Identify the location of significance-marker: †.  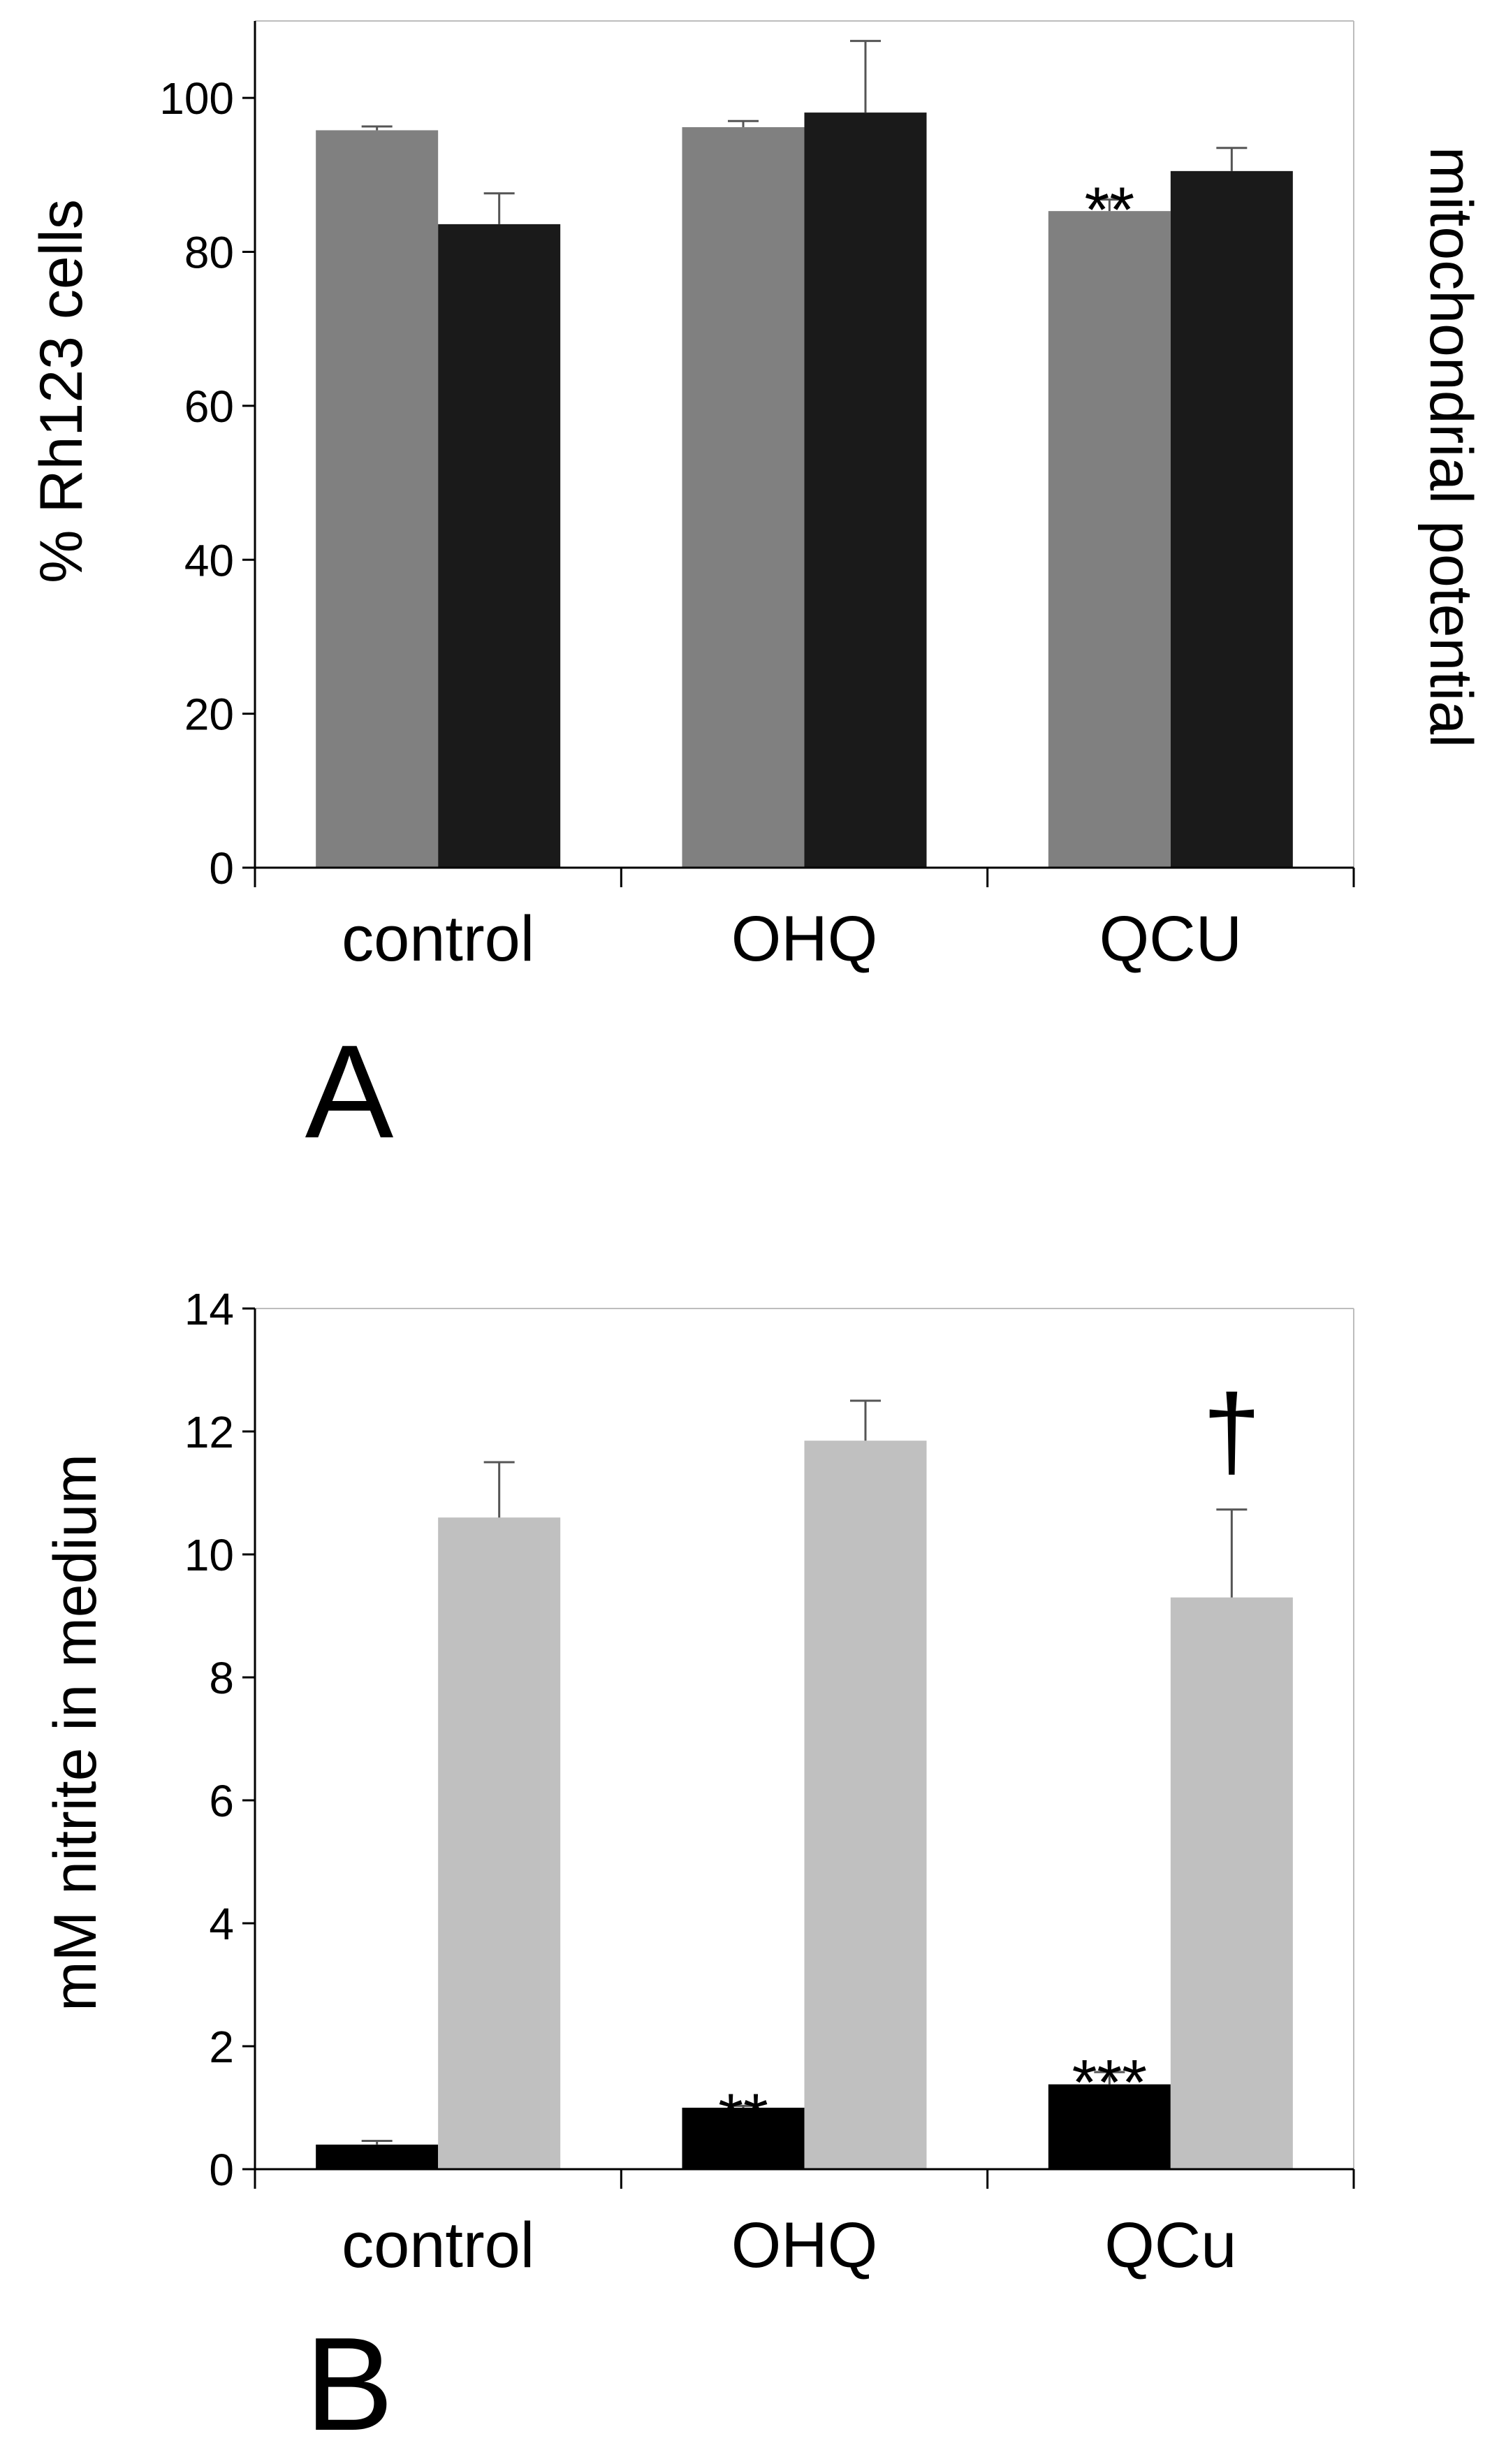
(1232, 1431).